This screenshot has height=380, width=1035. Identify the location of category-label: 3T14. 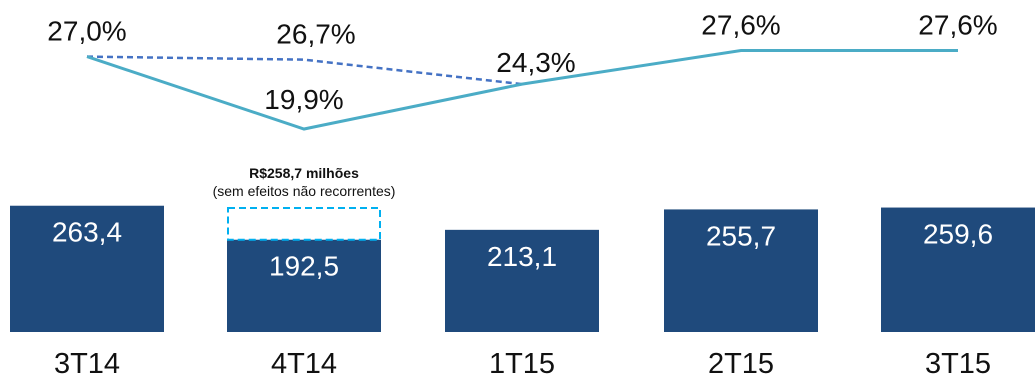
(87, 364).